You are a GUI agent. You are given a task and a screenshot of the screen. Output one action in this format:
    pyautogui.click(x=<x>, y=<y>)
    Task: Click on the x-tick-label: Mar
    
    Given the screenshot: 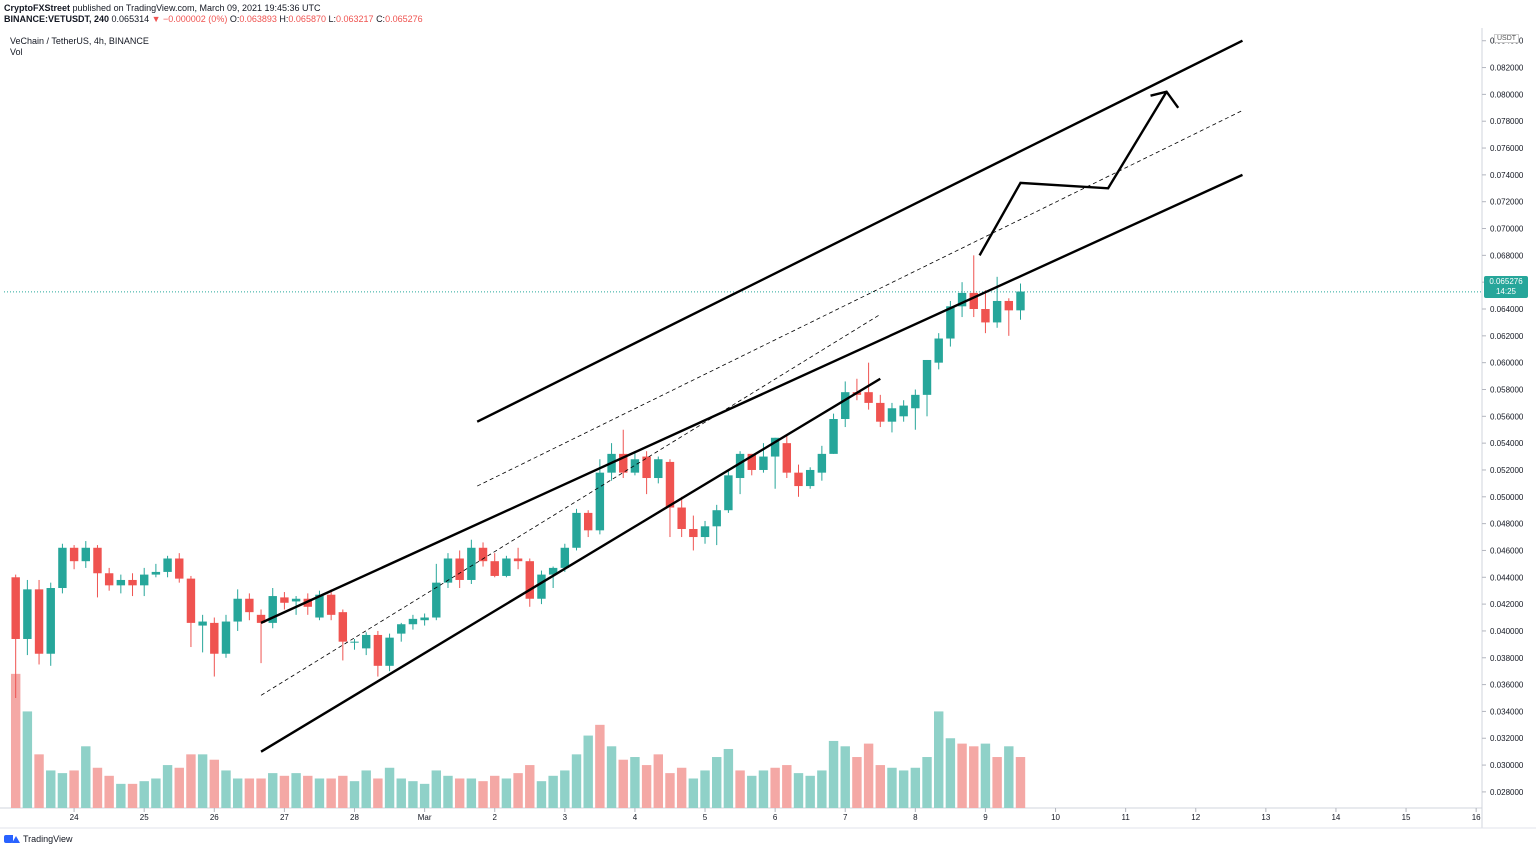 What is the action you would take?
    pyautogui.click(x=425, y=817)
    